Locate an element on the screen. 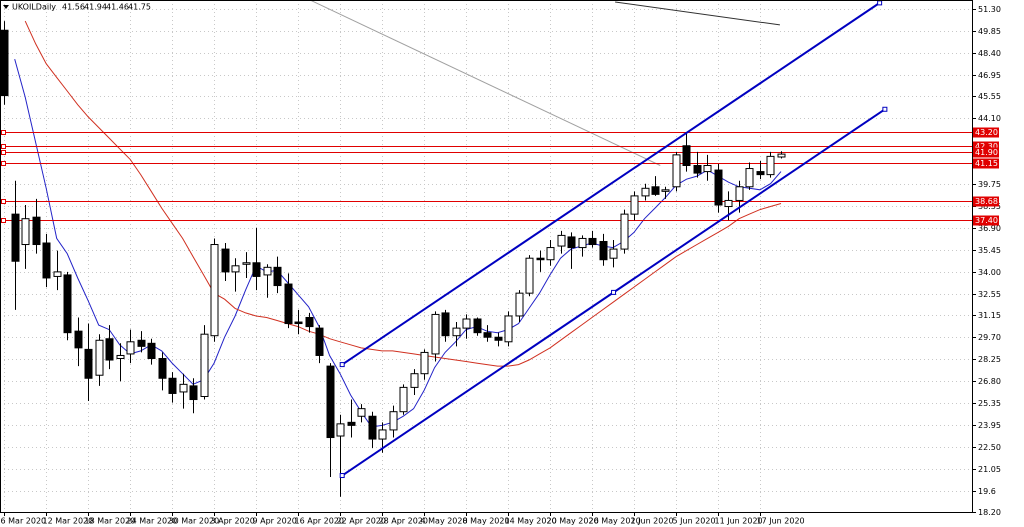 The height and width of the screenshot is (527, 1024). level-label: 38.68 is located at coordinates (986, 201).